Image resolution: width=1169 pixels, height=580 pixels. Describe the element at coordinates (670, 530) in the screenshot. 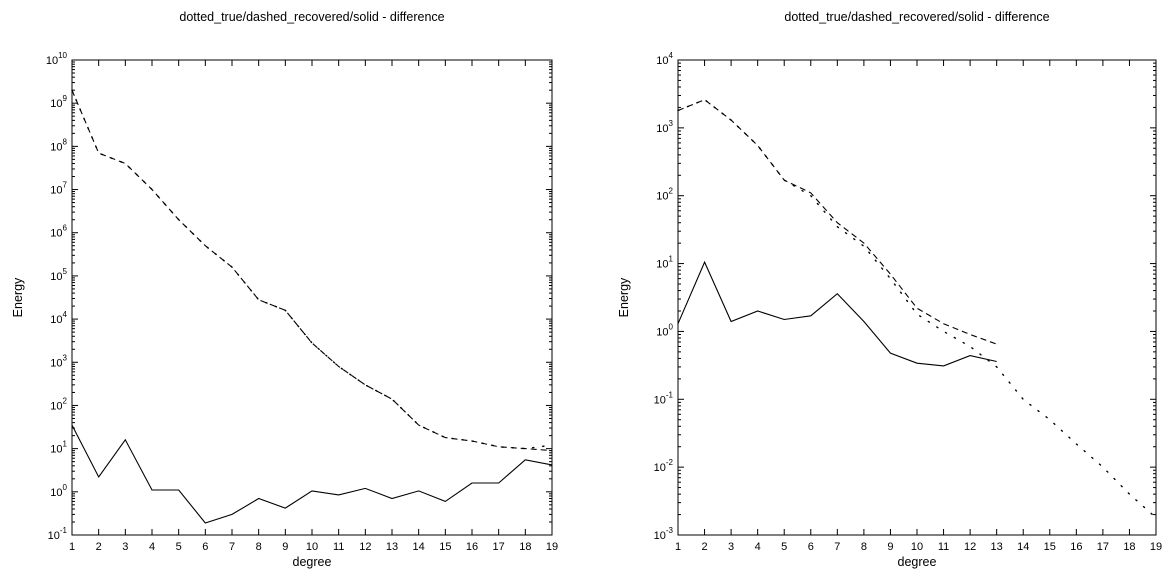

I see `y-tick-exponent: -3` at that location.